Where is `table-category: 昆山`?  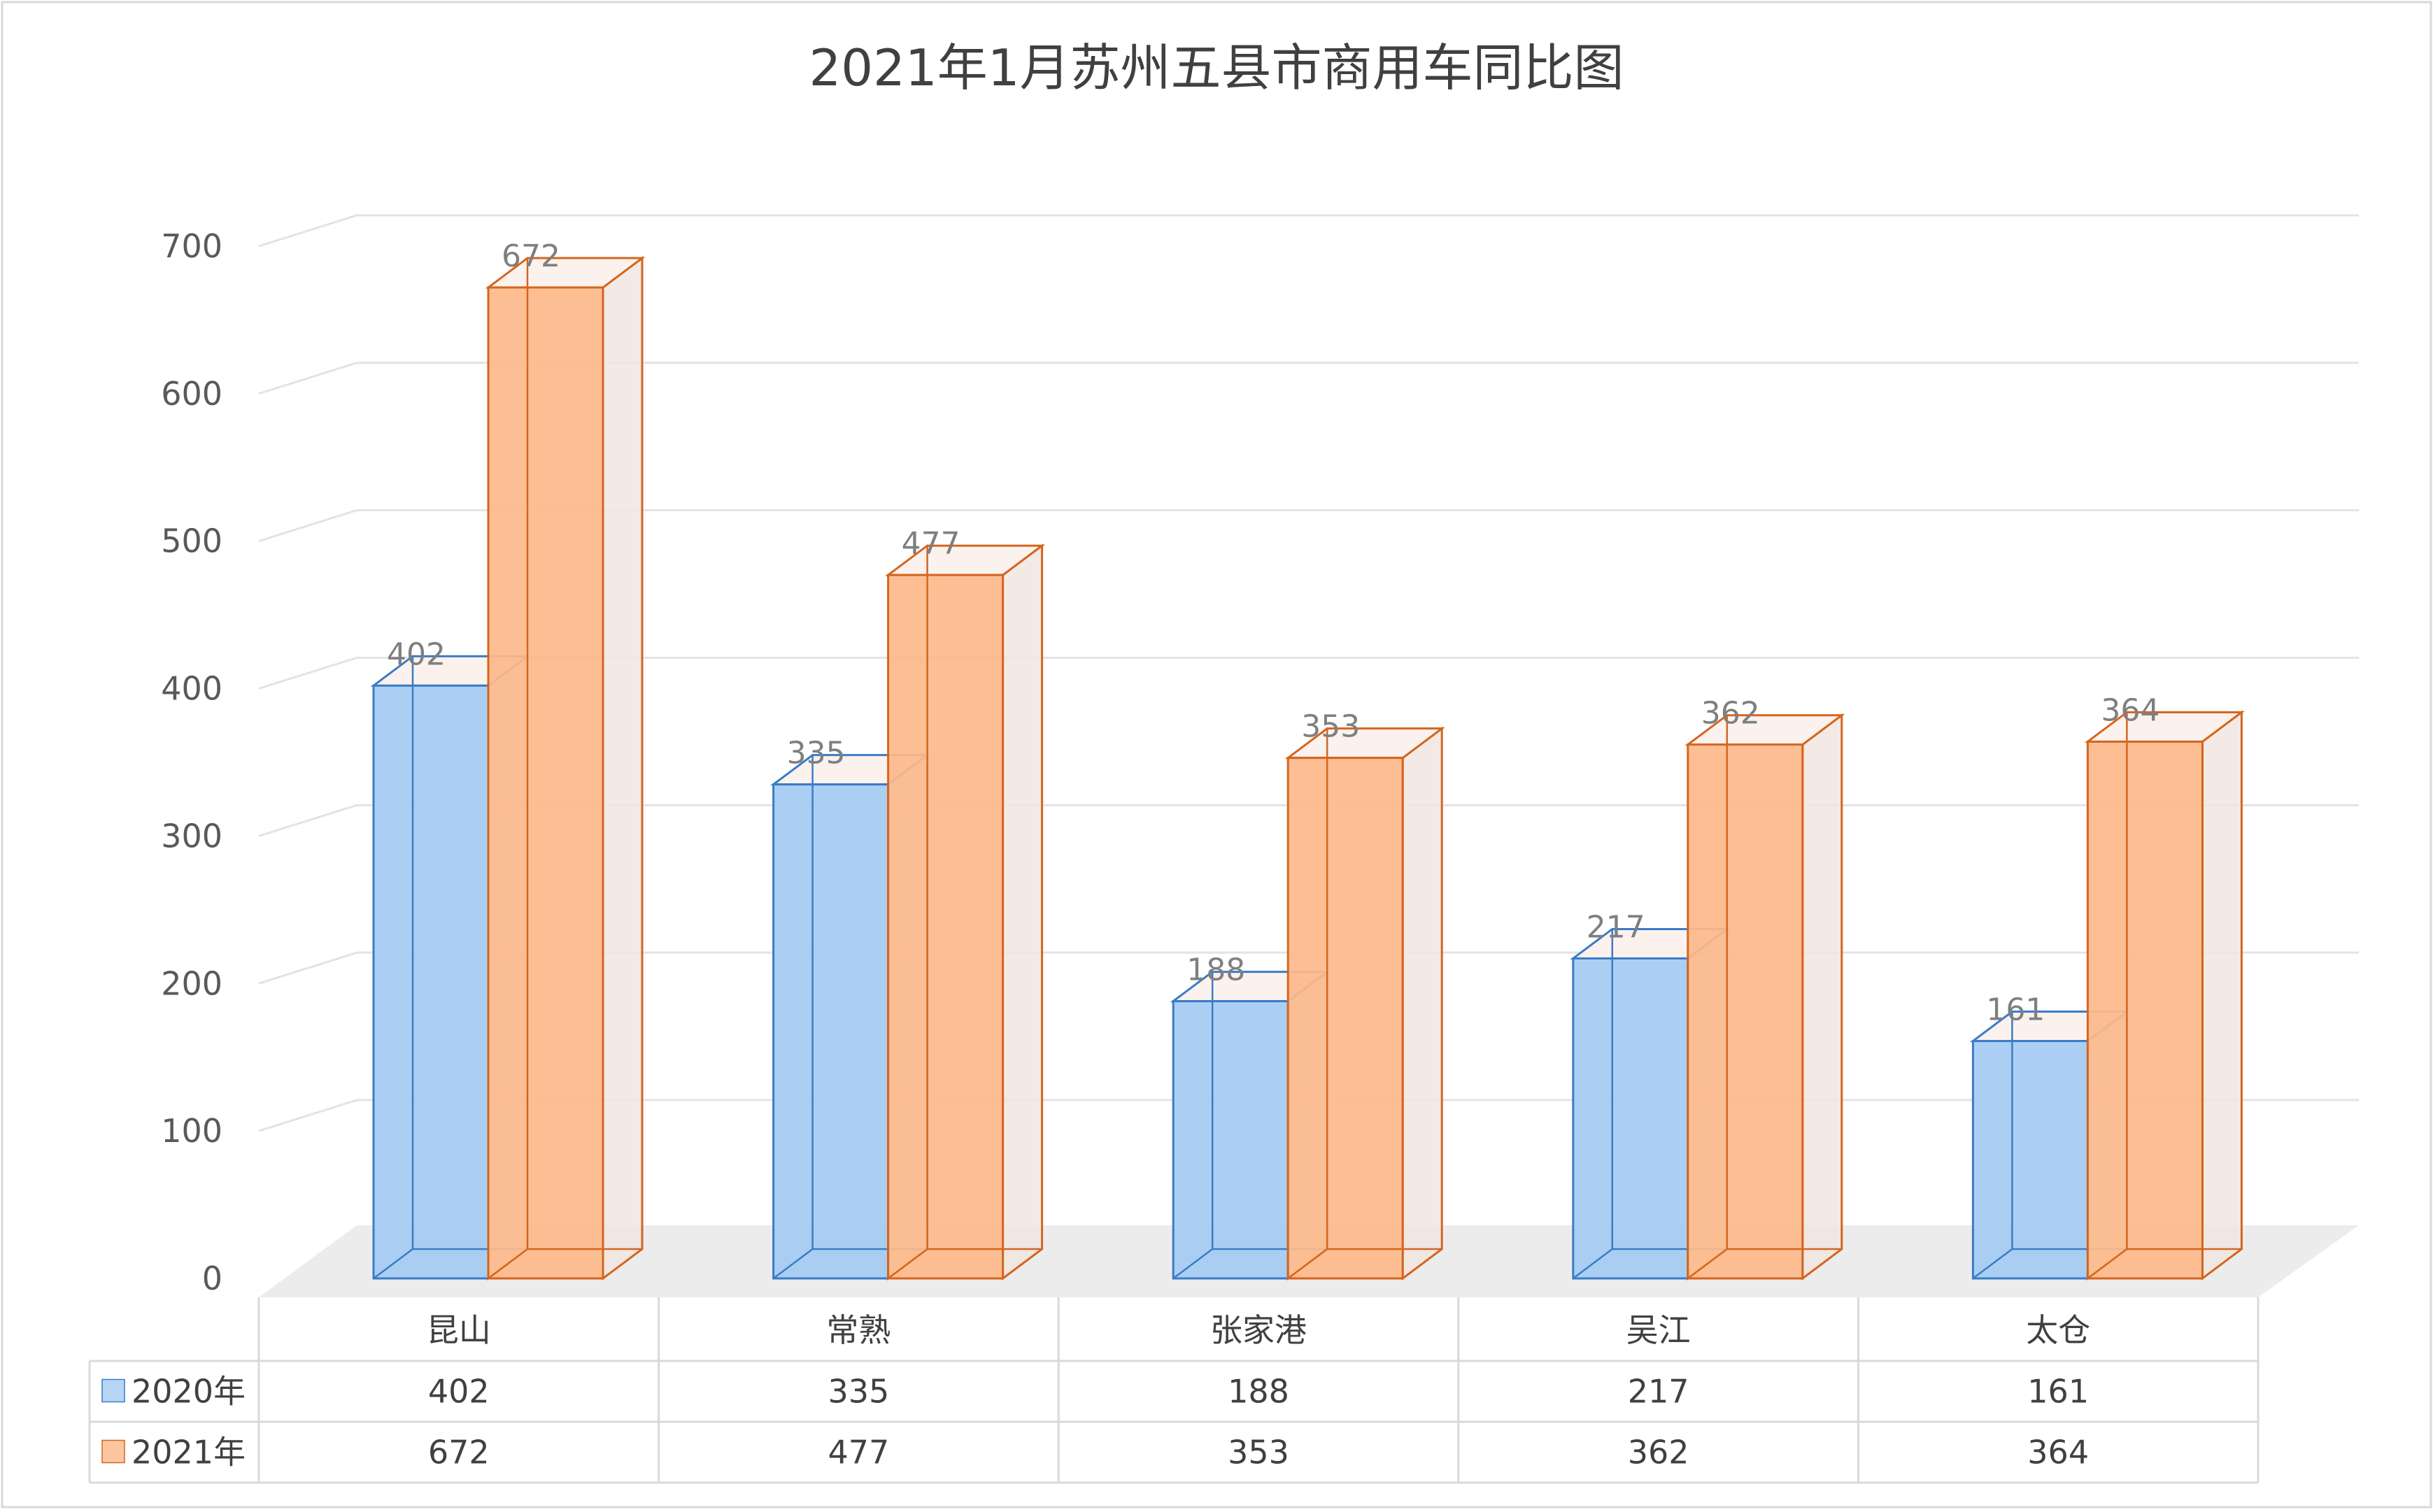
table-category: 昆山 is located at coordinates (459, 1330).